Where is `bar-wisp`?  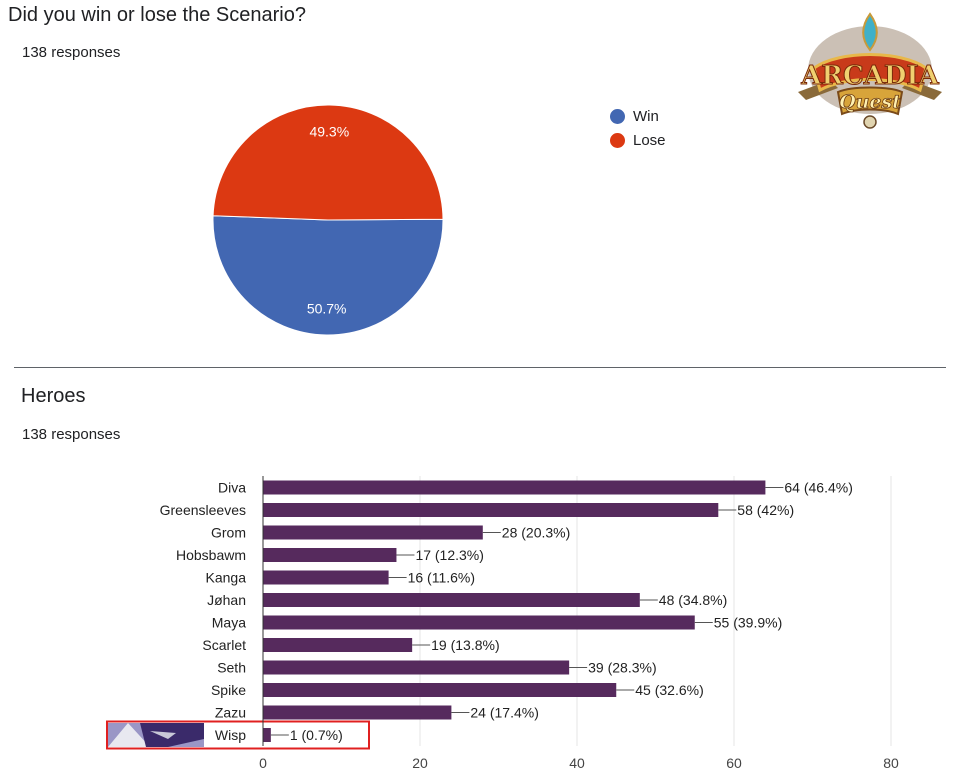
bar-wisp is located at coordinates (267, 735).